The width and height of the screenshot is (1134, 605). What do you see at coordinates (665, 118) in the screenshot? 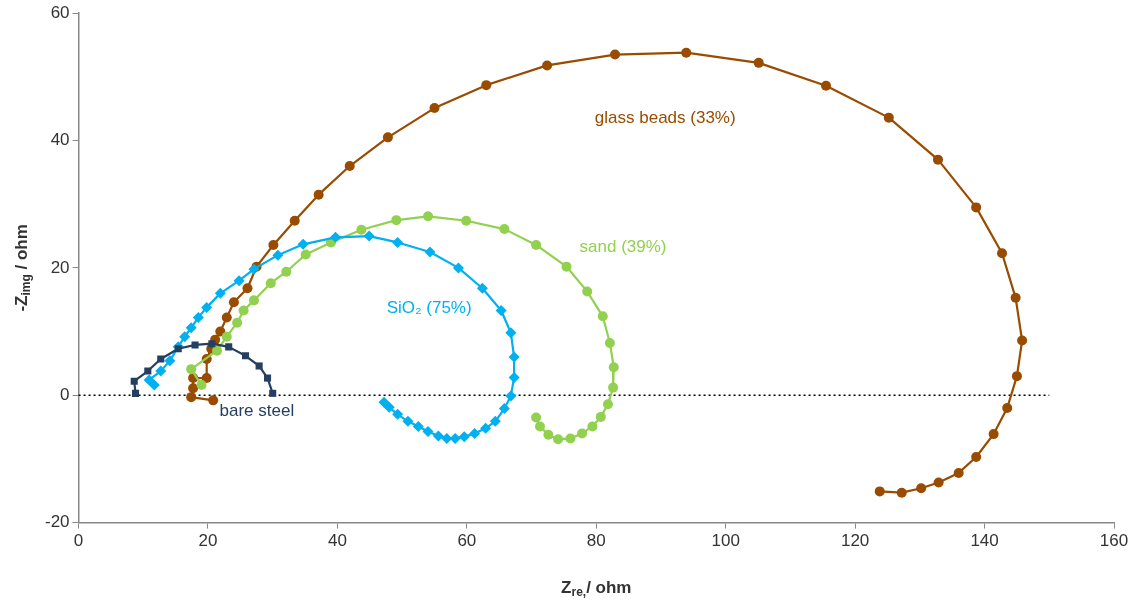
I see `text: glass beads (33%)` at bounding box center [665, 118].